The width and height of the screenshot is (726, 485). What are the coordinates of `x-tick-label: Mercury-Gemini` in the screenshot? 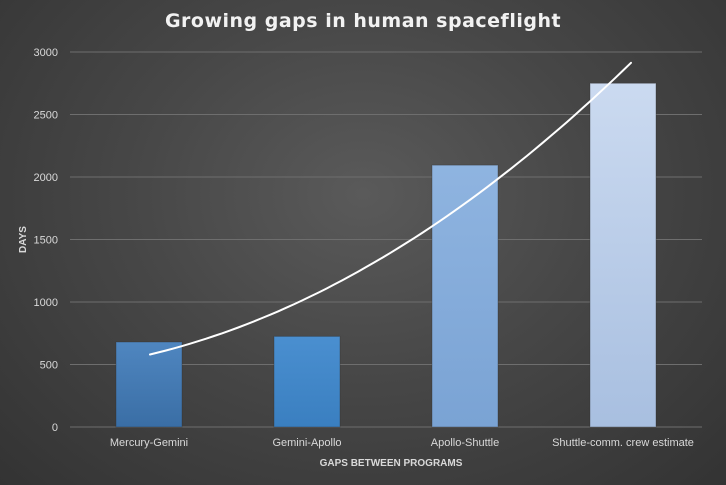 It's located at (149, 443).